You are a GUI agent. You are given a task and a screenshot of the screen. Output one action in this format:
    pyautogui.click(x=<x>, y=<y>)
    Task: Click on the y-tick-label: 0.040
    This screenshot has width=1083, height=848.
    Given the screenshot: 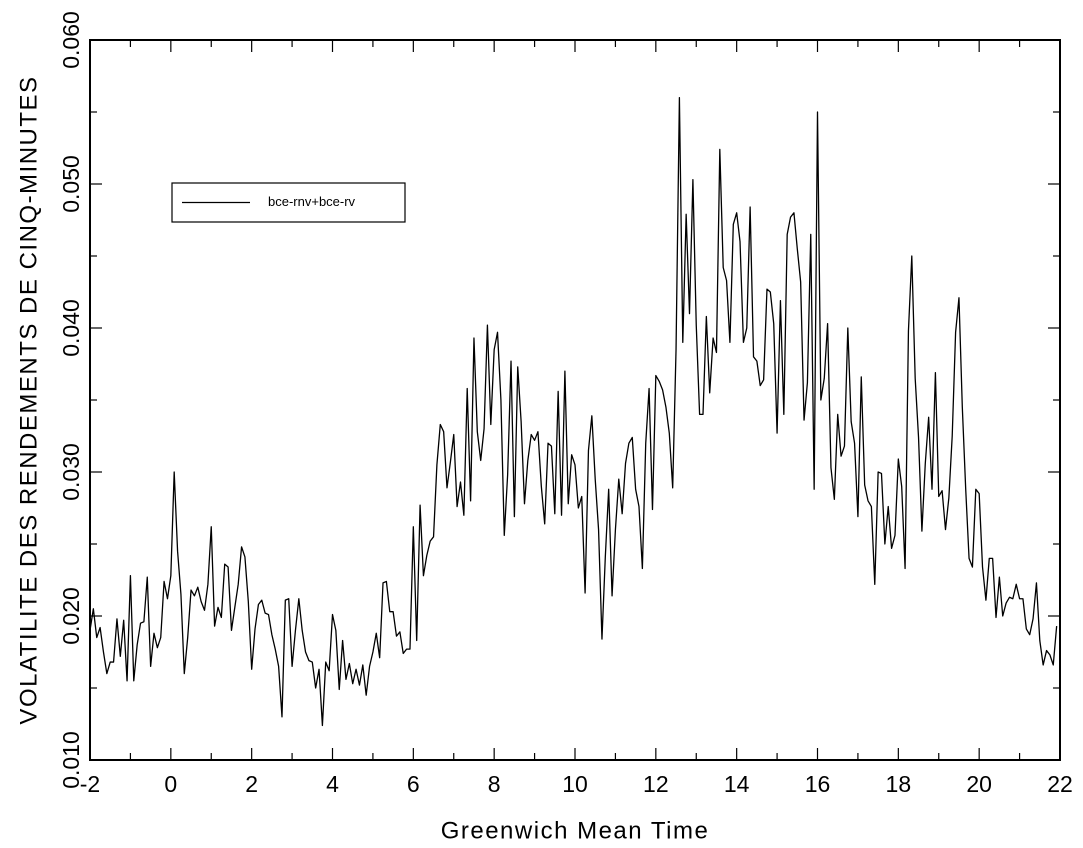 What is the action you would take?
    pyautogui.click(x=71, y=328)
    